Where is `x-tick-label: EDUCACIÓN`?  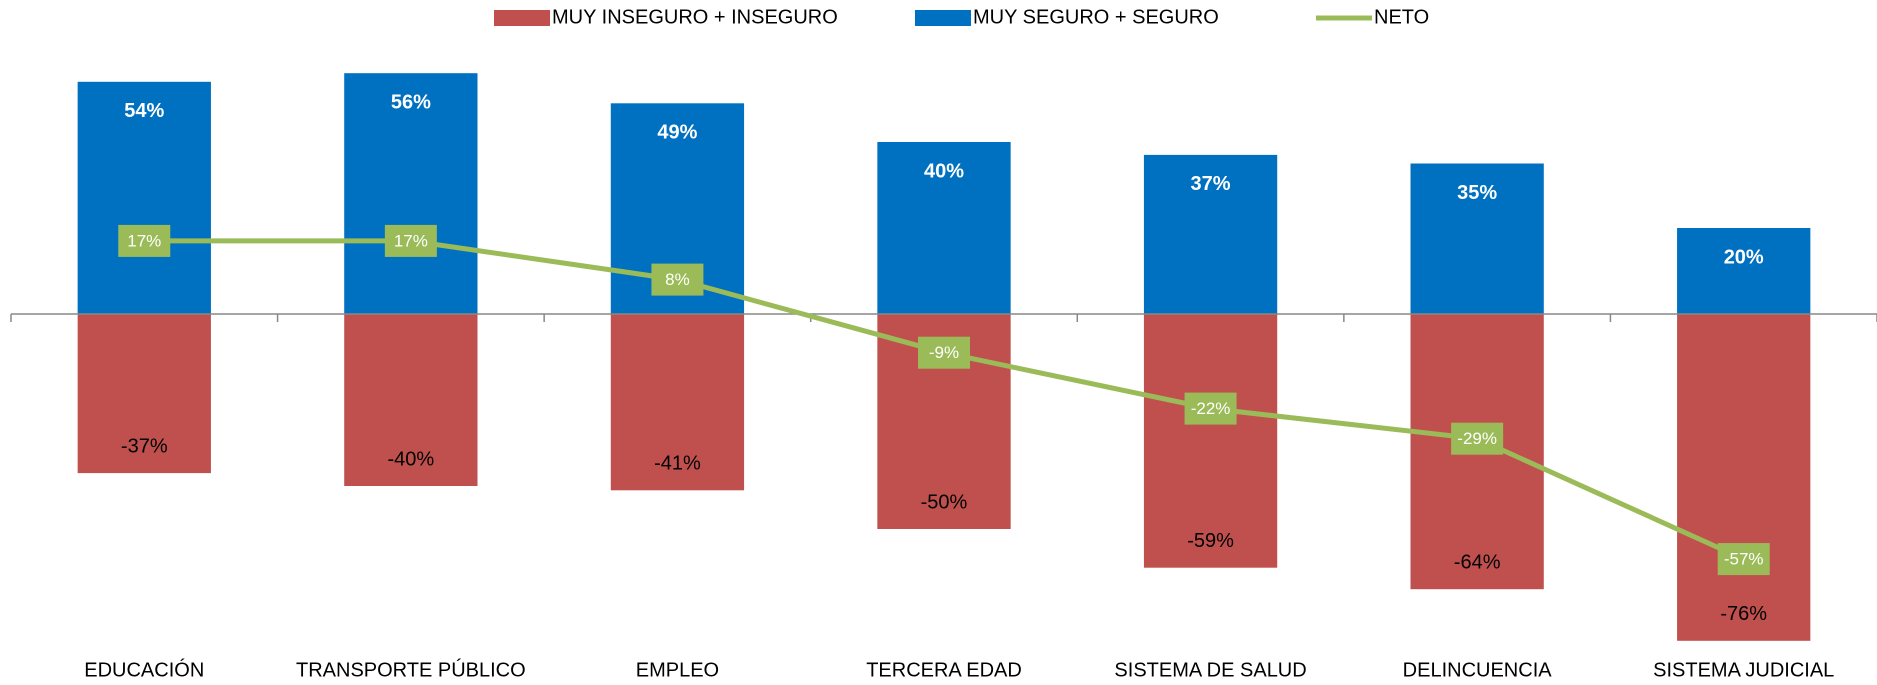 x-tick-label: EDUCACIÓN is located at coordinates (144, 669).